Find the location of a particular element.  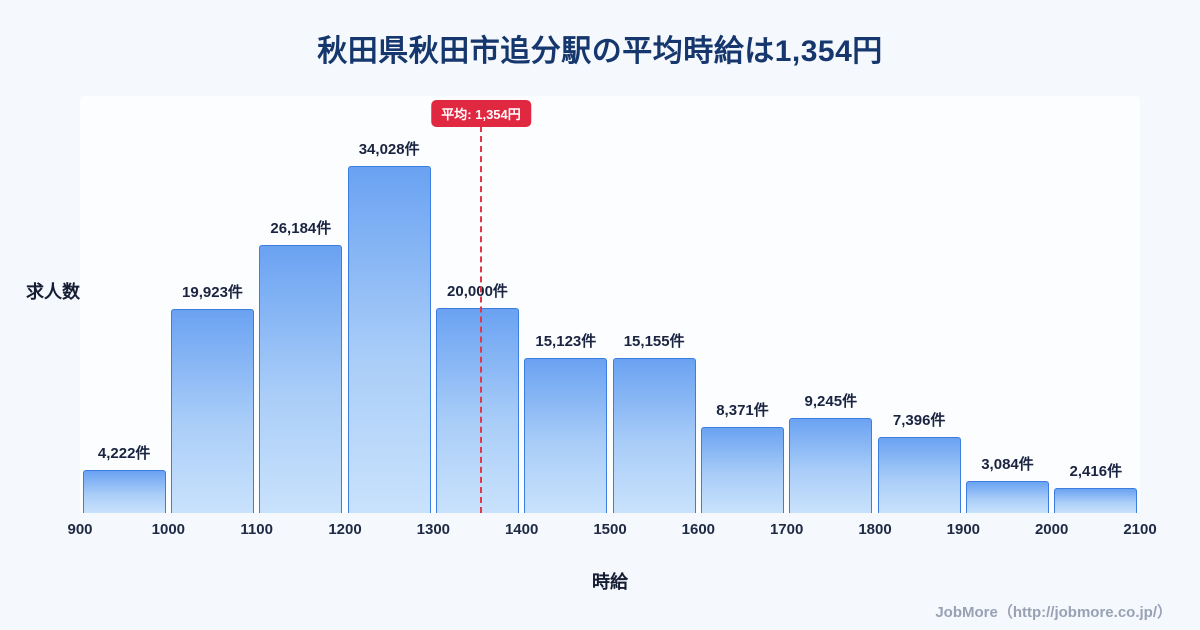

bar-value-label: 7,396件 is located at coordinates (919, 420).